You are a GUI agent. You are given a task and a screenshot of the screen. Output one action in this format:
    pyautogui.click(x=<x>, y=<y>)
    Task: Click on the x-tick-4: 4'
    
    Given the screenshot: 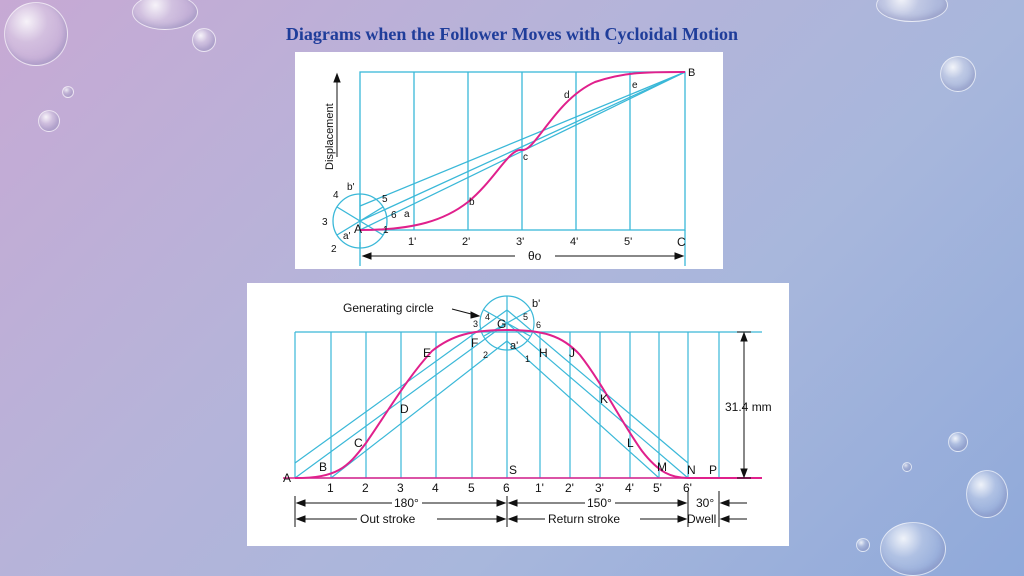 What is the action you would take?
    pyautogui.click(x=574, y=242)
    